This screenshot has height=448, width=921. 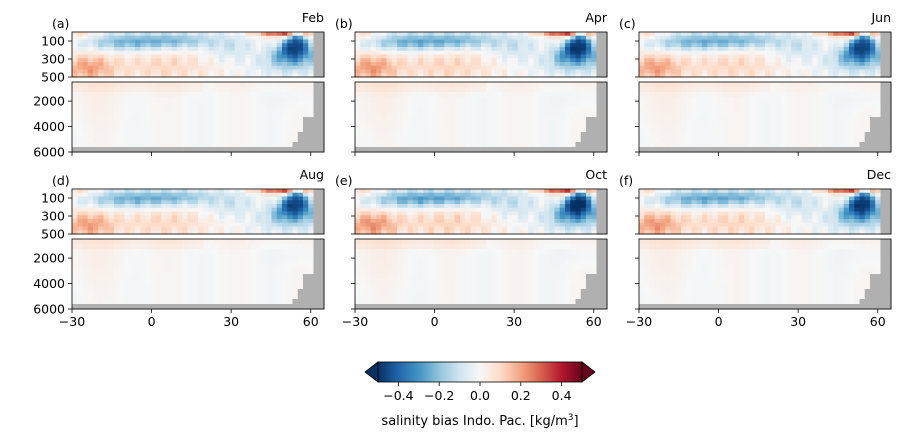 I want to click on lower-axes-frame, so click(x=481, y=117).